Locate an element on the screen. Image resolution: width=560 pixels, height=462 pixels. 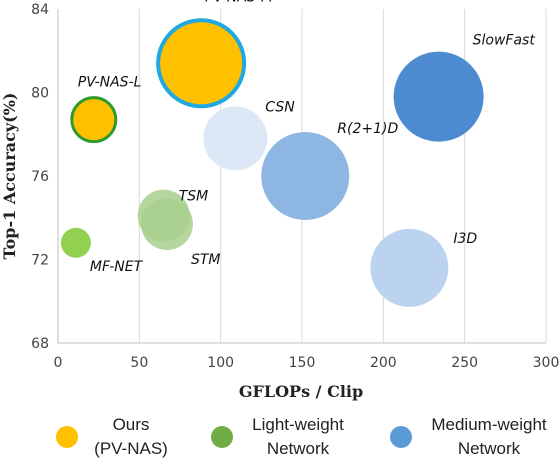
legend-blue-circle-icon is located at coordinates (401, 437).